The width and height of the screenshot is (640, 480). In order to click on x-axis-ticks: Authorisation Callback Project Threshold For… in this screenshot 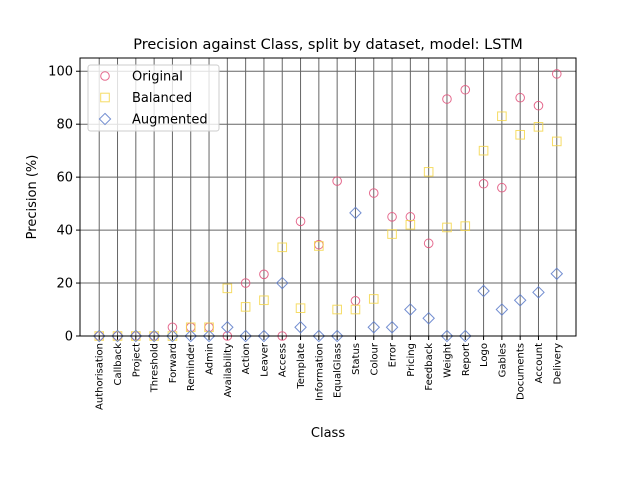, I will do `click(329, 373)`.